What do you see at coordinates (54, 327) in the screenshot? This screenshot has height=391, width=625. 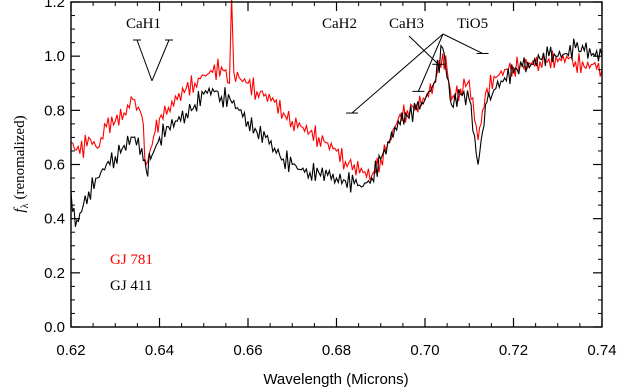 I see `y-tick-label: 0.0` at bounding box center [54, 327].